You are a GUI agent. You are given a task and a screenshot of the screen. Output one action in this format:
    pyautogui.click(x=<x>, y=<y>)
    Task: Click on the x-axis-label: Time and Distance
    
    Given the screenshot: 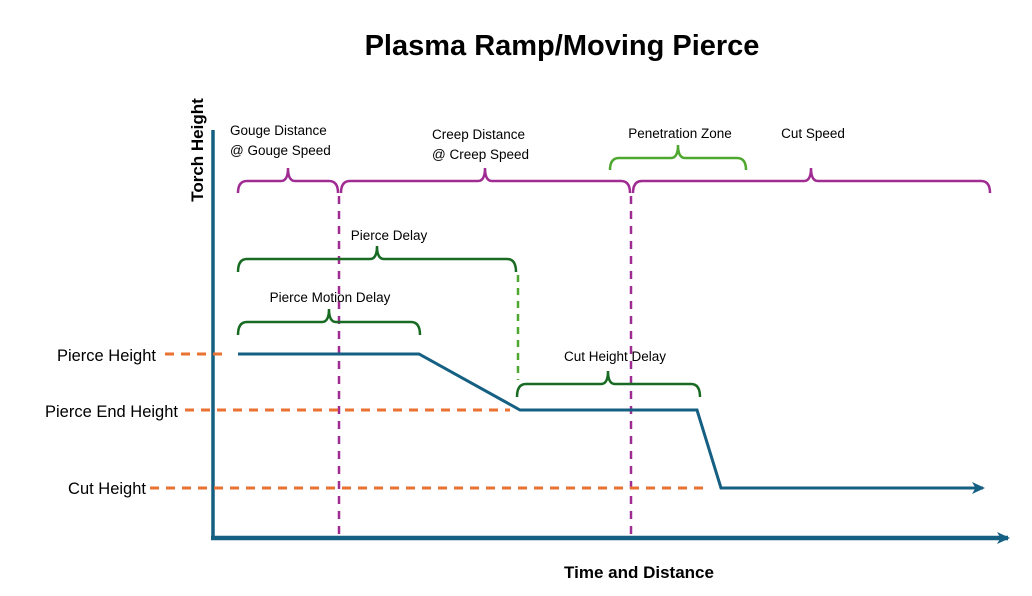 What is the action you would take?
    pyautogui.click(x=639, y=572)
    